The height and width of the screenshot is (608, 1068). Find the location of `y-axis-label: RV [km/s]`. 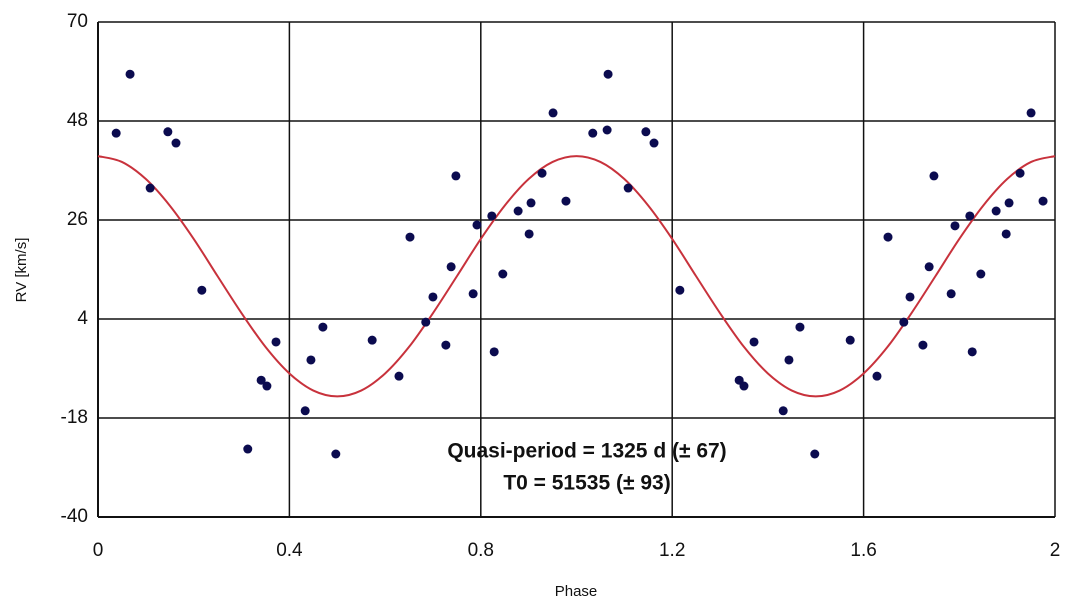

y-axis-label: RV [km/s] is located at coordinates (21, 270).